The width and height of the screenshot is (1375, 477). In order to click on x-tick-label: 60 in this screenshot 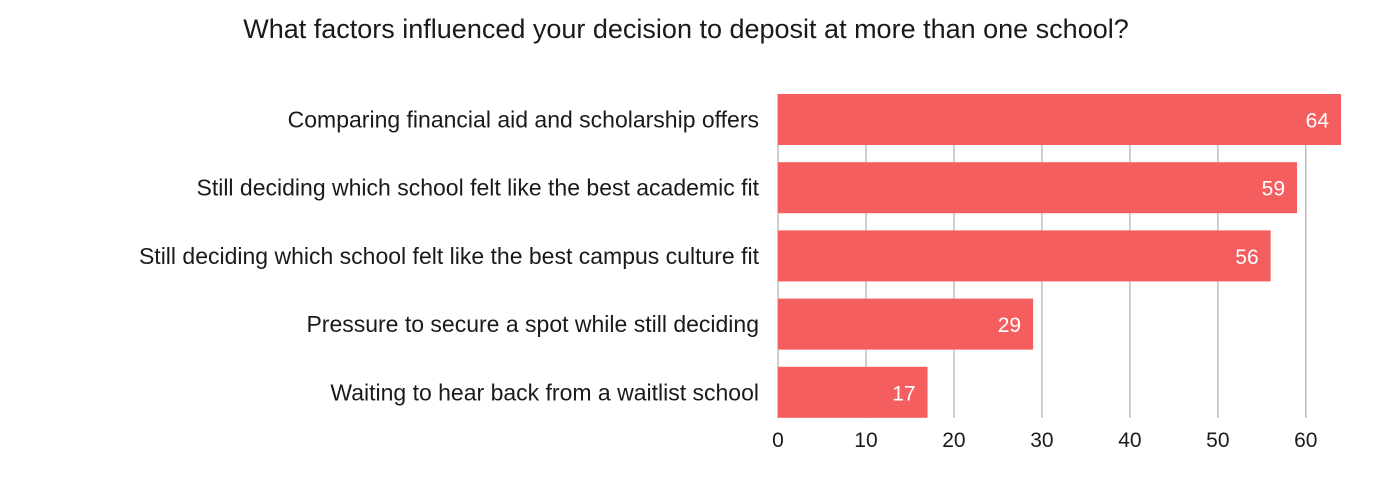, I will do `click(1305, 440)`.